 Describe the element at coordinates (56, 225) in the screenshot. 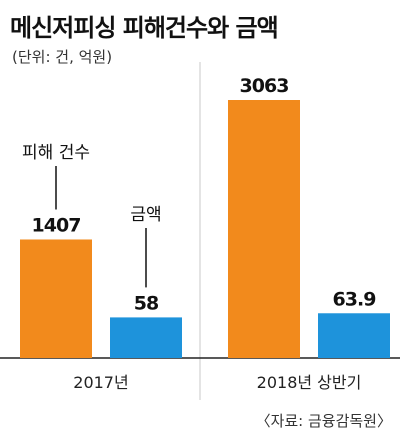

I see `data-label: 1407` at that location.